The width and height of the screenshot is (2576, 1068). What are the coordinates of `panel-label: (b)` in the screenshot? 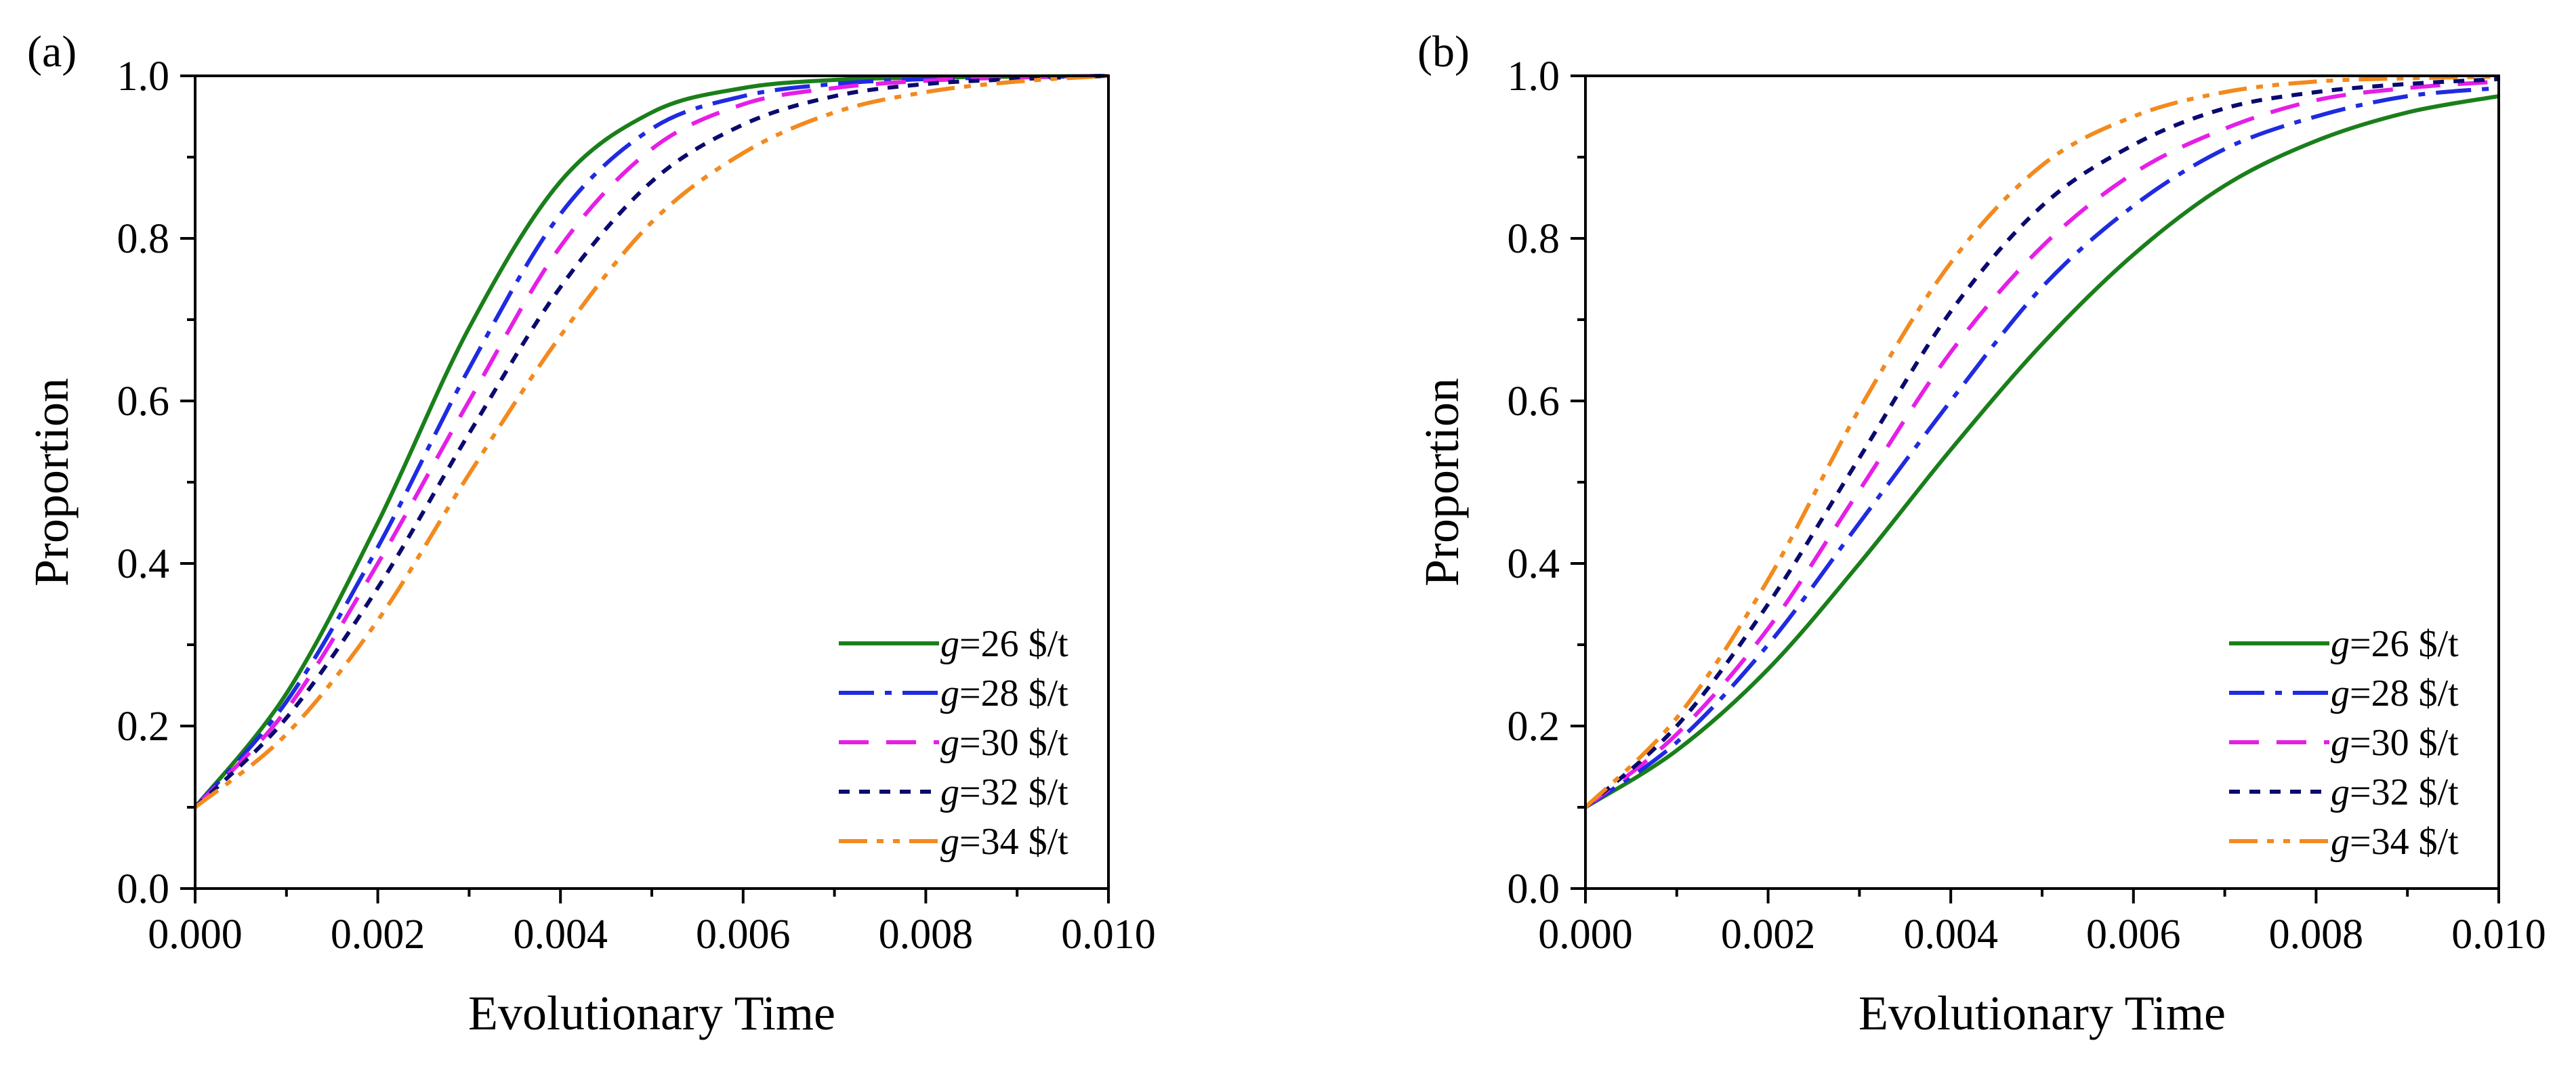 It's located at (1443, 52).